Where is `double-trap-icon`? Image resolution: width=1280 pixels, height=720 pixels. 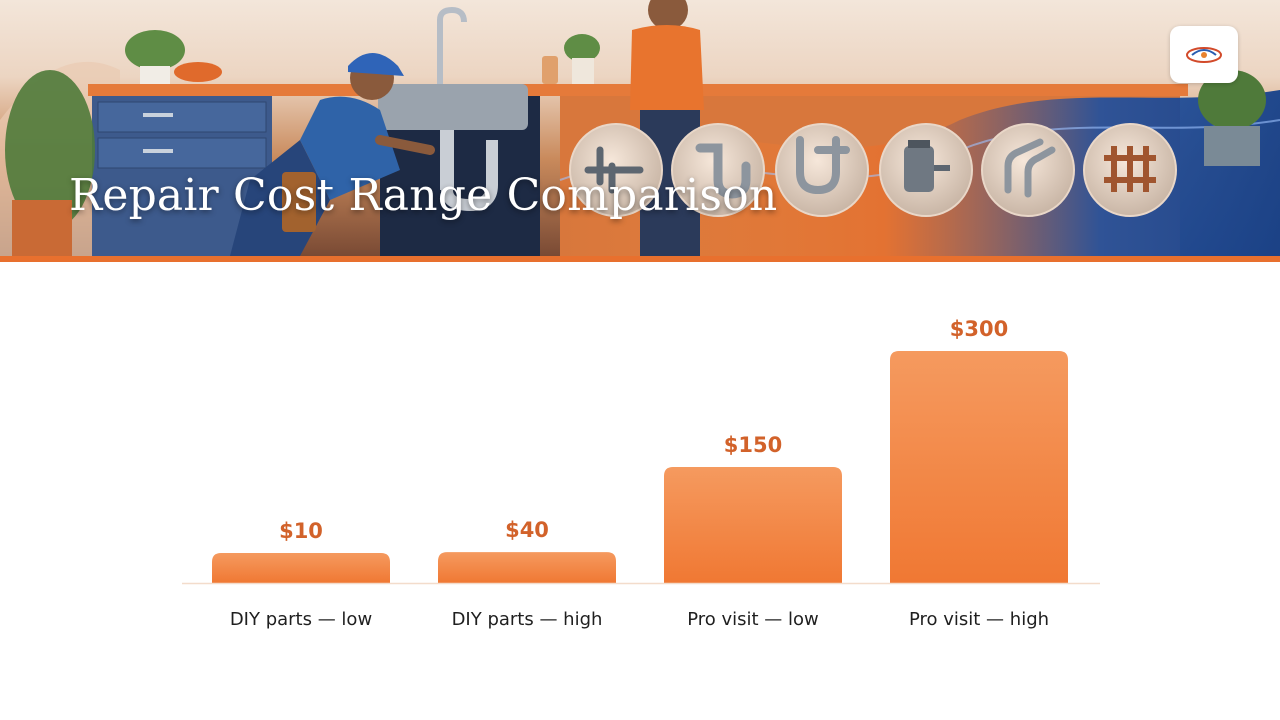 double-trap-icon is located at coordinates (822, 170).